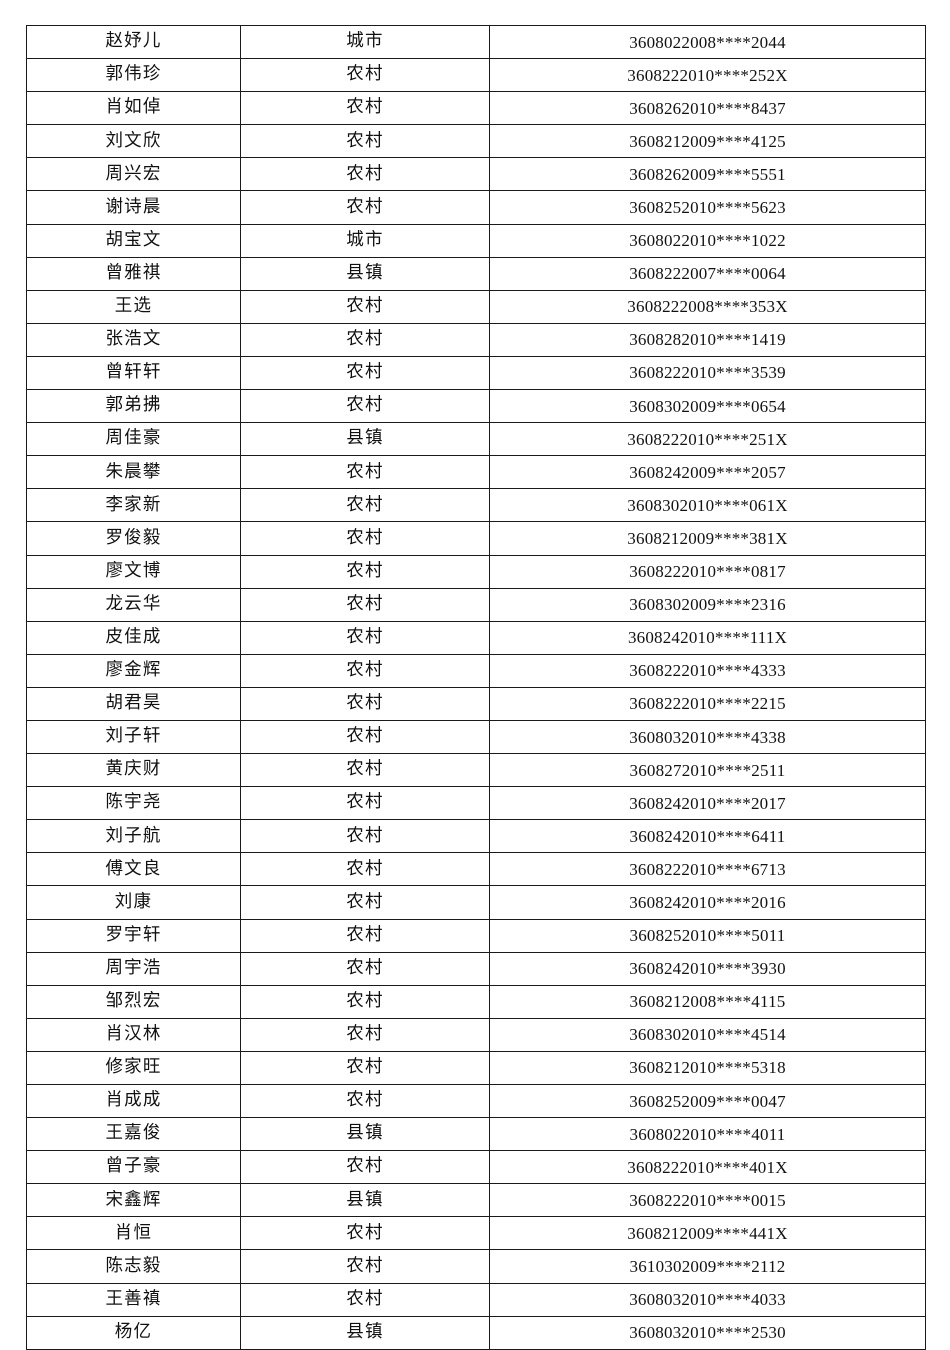 The width and height of the screenshot is (950, 1350). I want to click on cell-name: 陈宇尧, so click(133, 803).